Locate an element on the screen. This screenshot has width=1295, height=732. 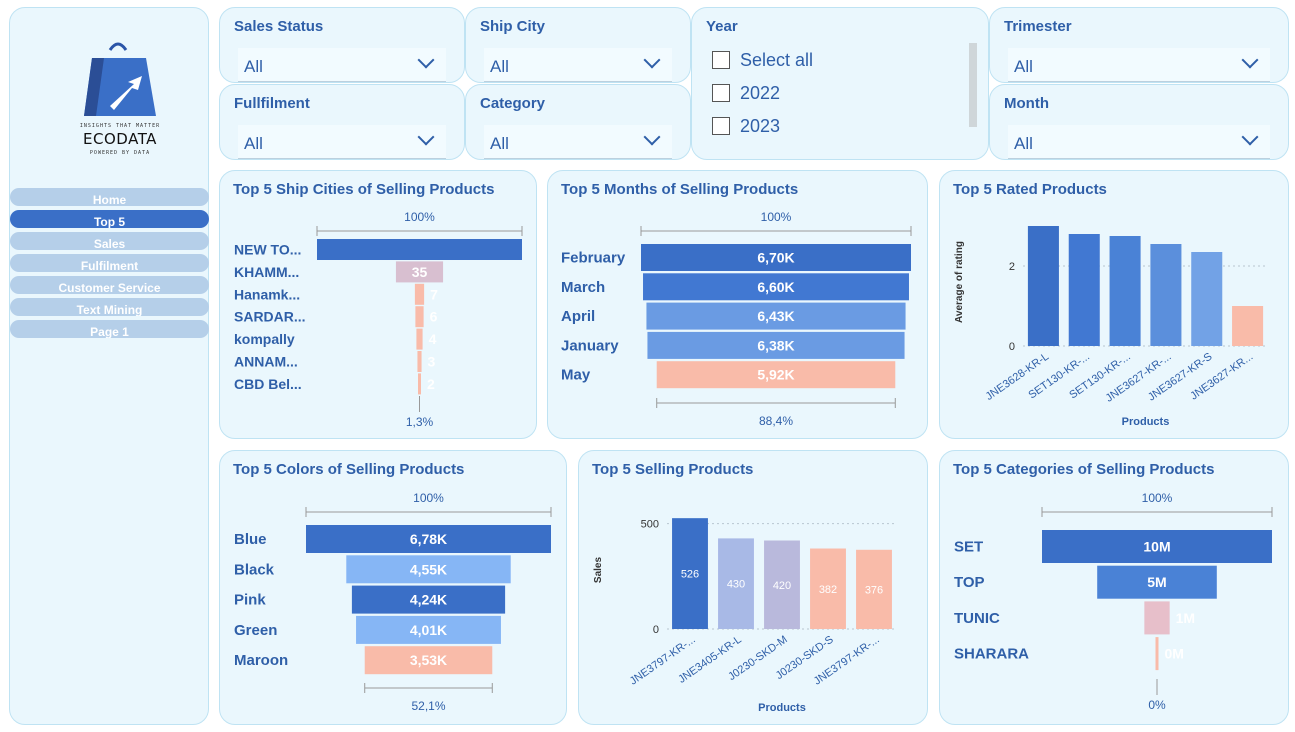
slicer-title: Month is located at coordinates (1026, 103).